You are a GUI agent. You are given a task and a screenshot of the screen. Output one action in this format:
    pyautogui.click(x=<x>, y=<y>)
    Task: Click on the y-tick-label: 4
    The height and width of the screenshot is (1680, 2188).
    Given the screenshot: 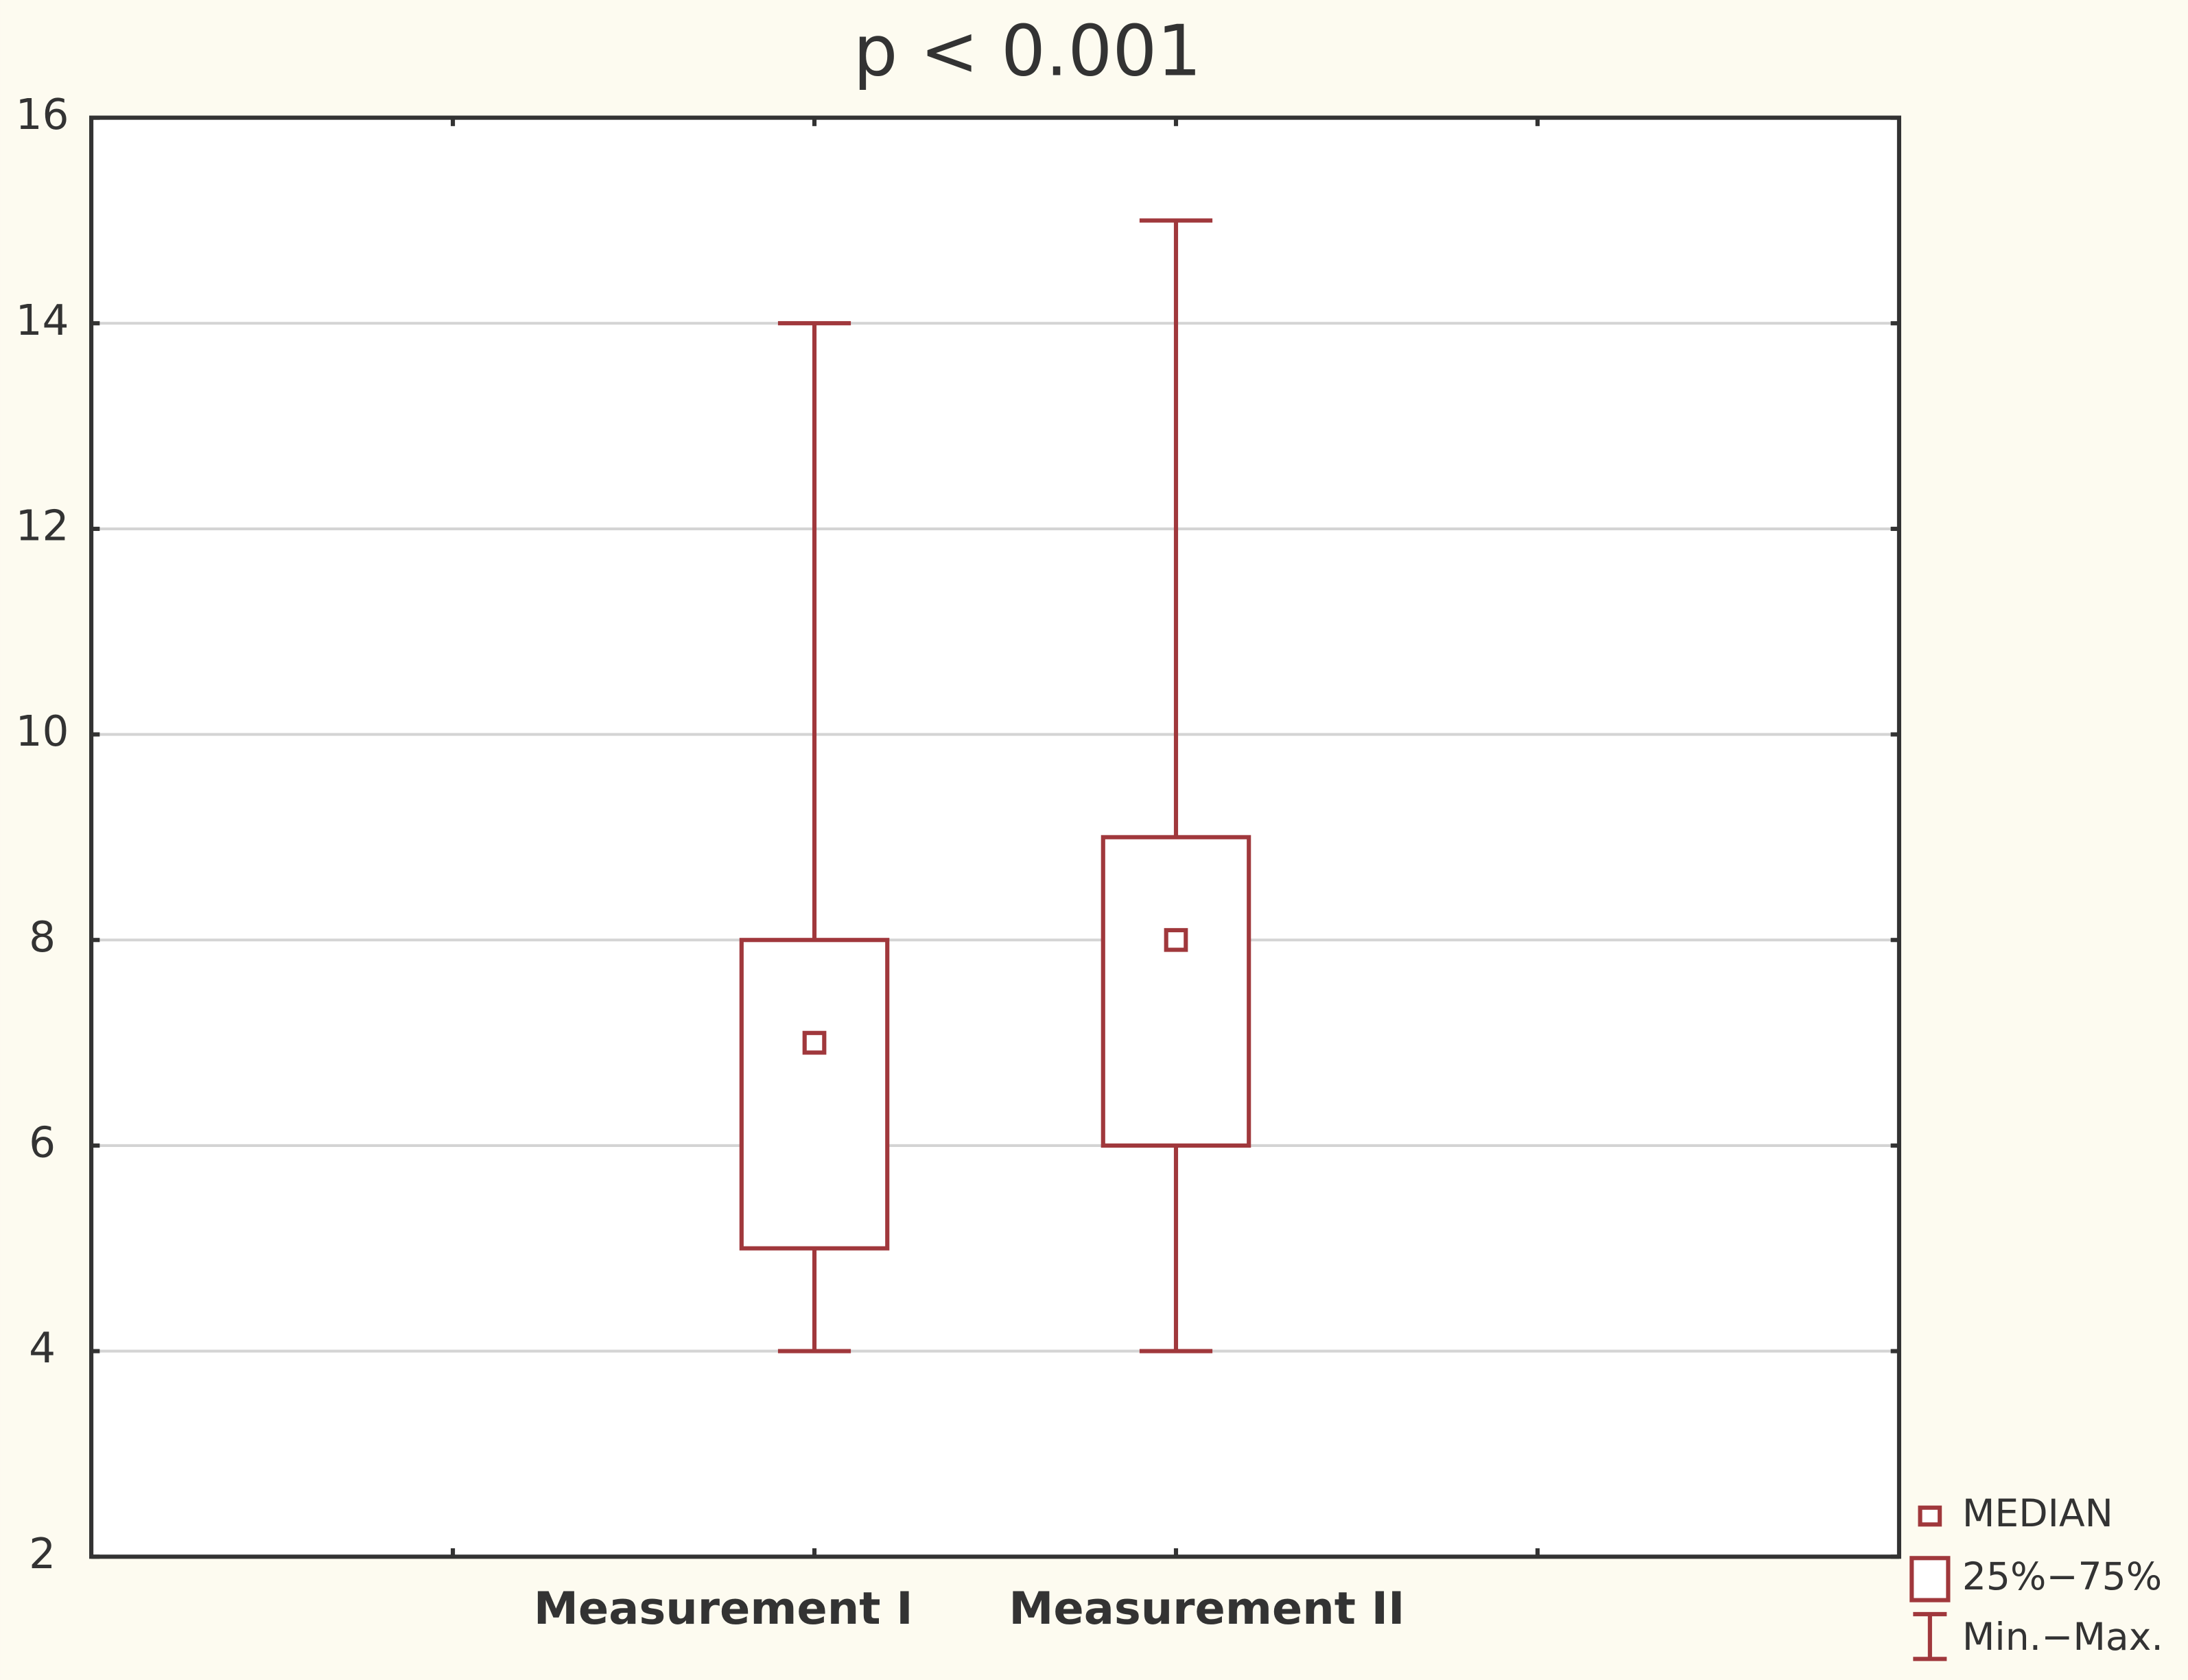 What is the action you would take?
    pyautogui.click(x=42, y=1348)
    